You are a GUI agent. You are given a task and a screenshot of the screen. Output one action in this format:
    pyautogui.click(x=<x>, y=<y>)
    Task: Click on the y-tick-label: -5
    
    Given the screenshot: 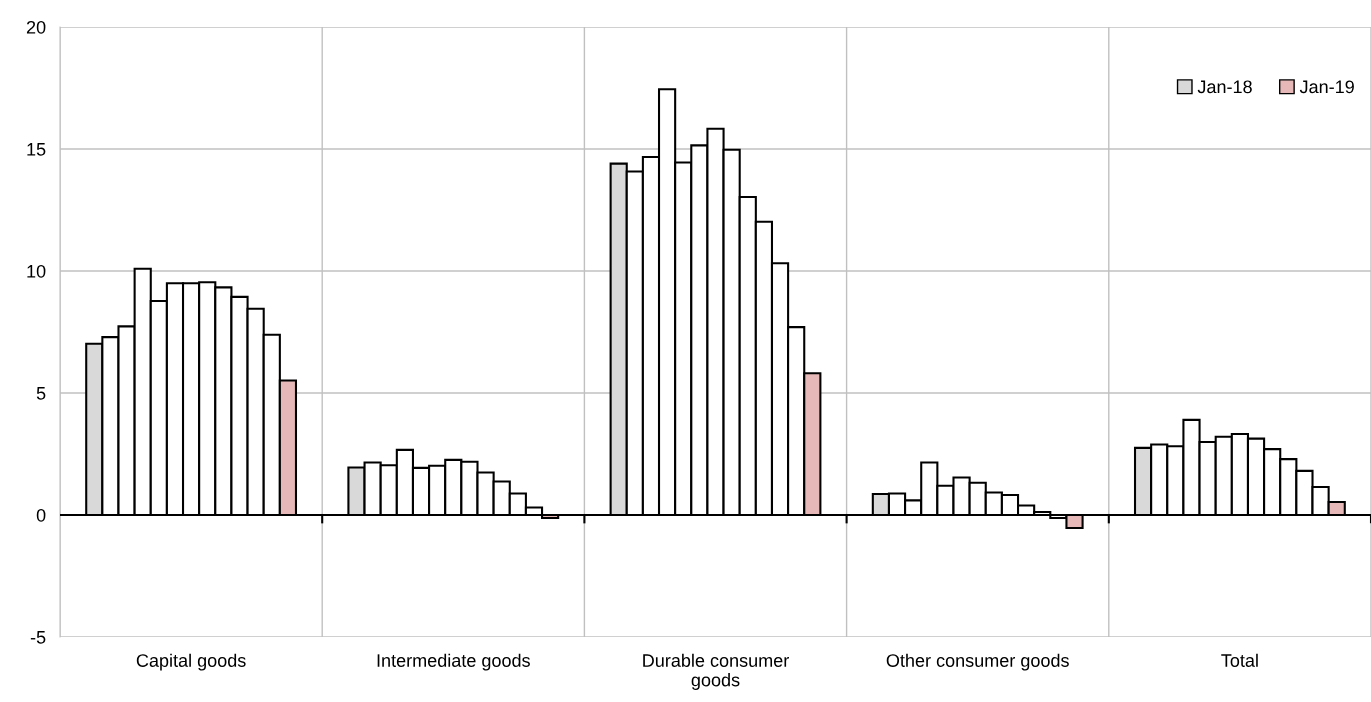 What is the action you would take?
    pyautogui.click(x=38, y=637)
    